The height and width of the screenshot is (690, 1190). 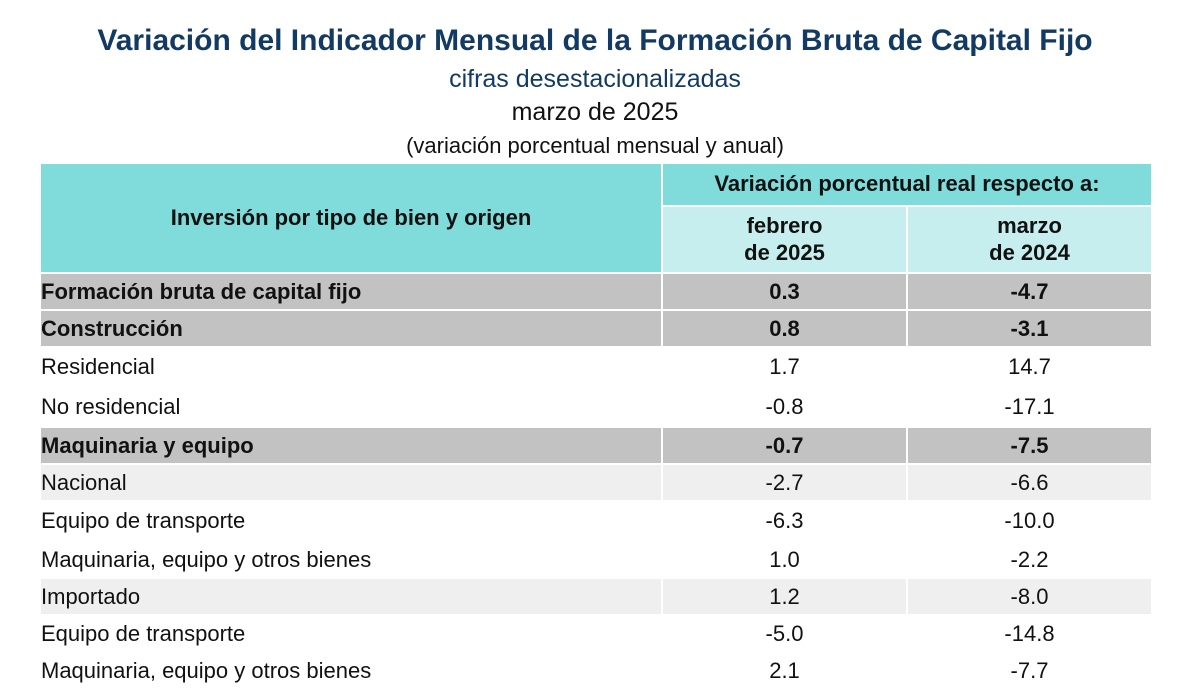 I want to click on value-feb-2025: 0.8, so click(x=784, y=328).